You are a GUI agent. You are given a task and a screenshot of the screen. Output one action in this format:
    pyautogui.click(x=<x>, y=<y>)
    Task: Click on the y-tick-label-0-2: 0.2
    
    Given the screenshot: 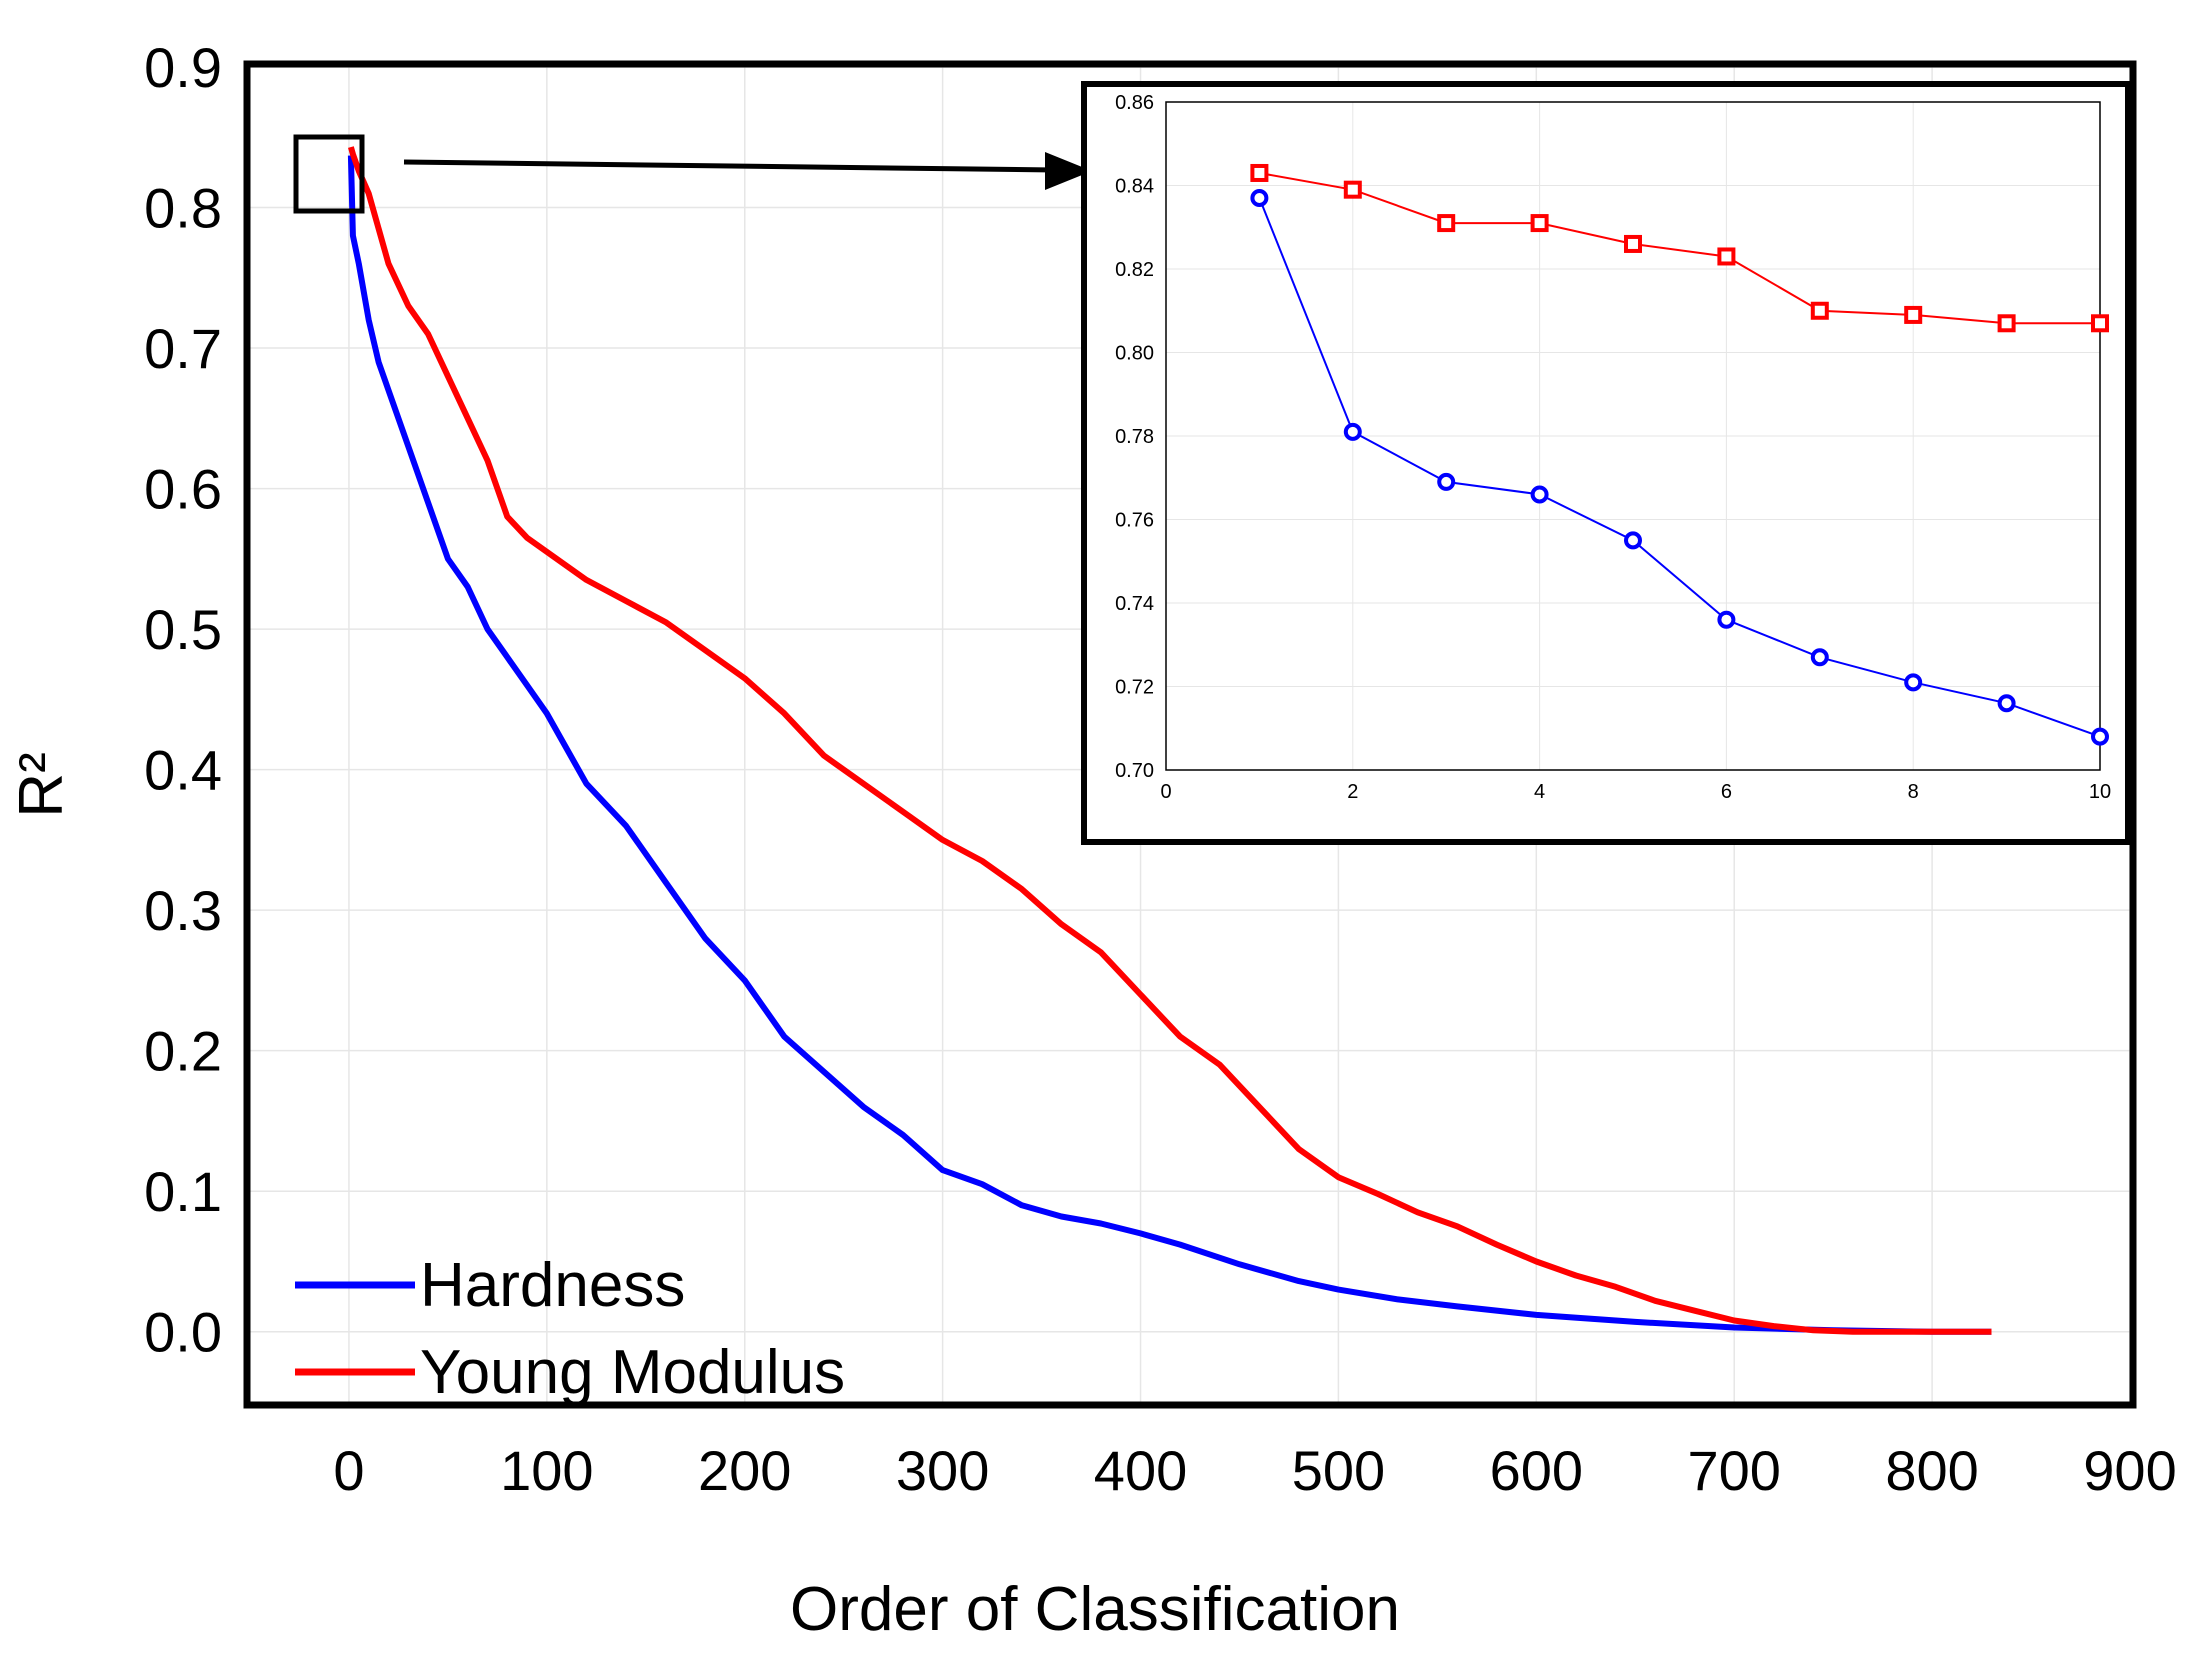 What is the action you would take?
    pyautogui.click(x=183, y=1051)
    